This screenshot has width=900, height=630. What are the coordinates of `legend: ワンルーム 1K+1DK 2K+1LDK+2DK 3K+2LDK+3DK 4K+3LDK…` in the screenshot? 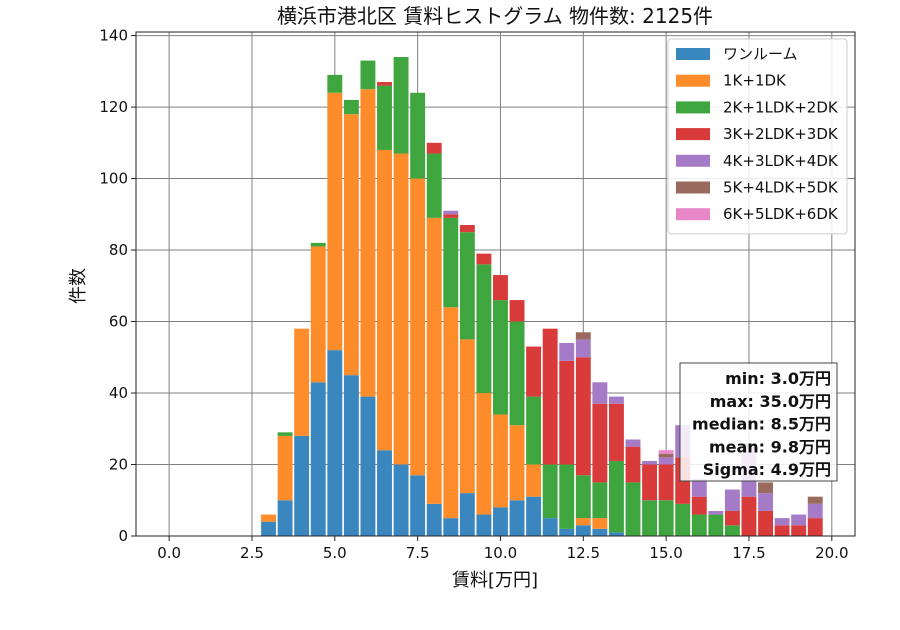 It's located at (757, 136).